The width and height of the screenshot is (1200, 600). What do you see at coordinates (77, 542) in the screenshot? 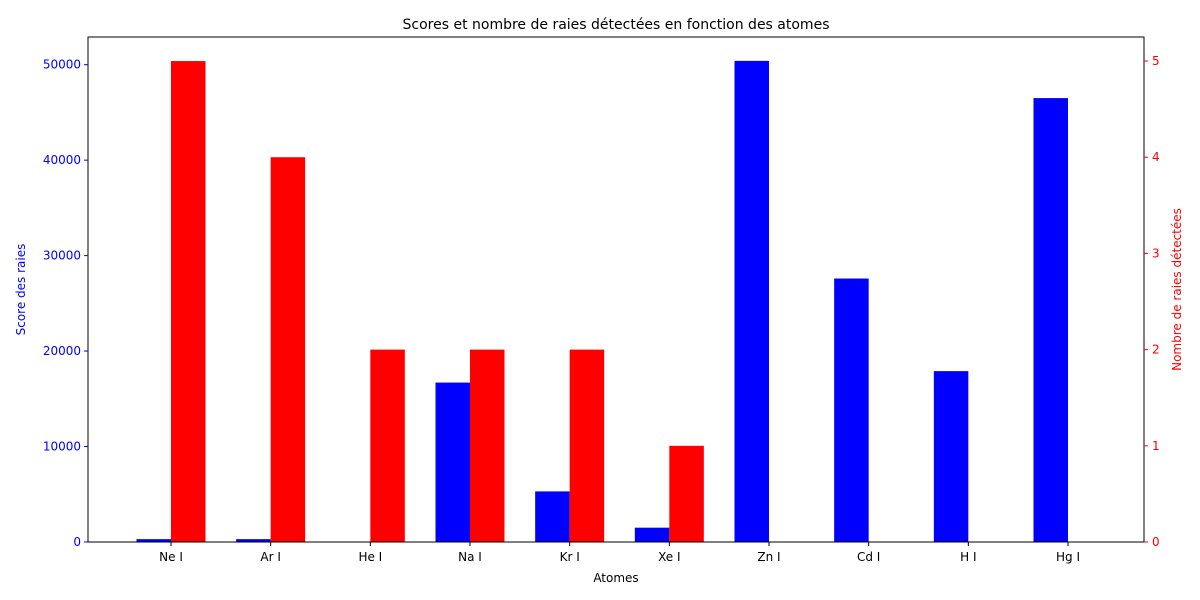
I see `left-tick-label: 0` at bounding box center [77, 542].